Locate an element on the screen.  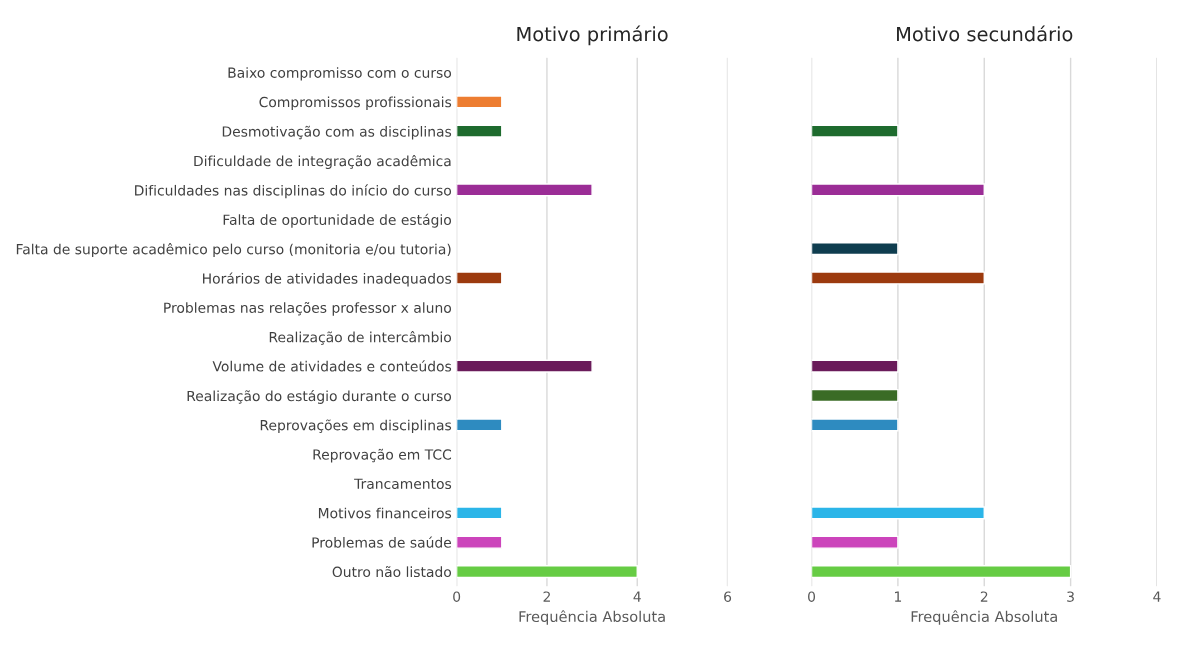
y-tick-label: Realização de intercâmbio is located at coordinates (360, 338).